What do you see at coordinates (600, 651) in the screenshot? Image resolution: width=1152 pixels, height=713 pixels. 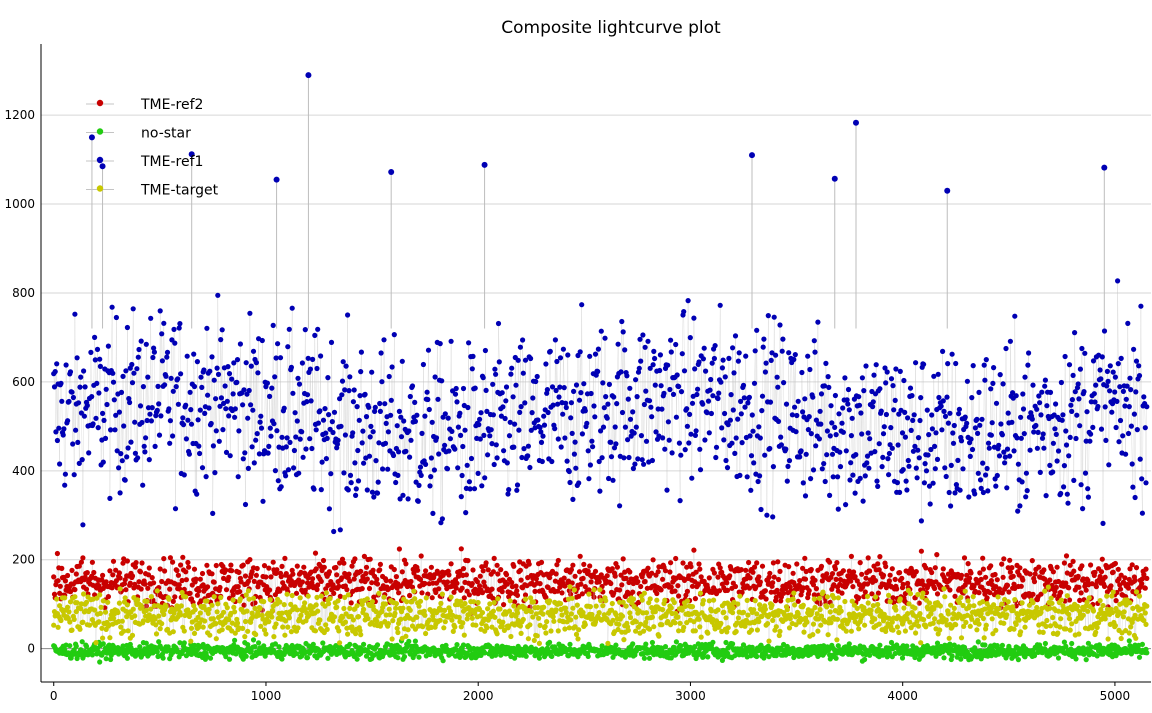 I see `series-no-star` at bounding box center [600, 651].